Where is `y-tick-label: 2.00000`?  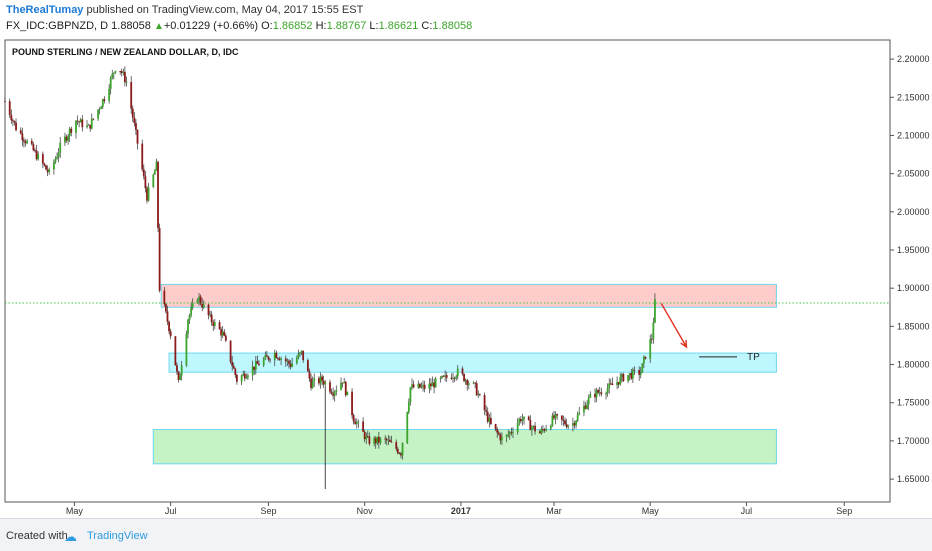 y-tick-label: 2.00000 is located at coordinates (913, 212).